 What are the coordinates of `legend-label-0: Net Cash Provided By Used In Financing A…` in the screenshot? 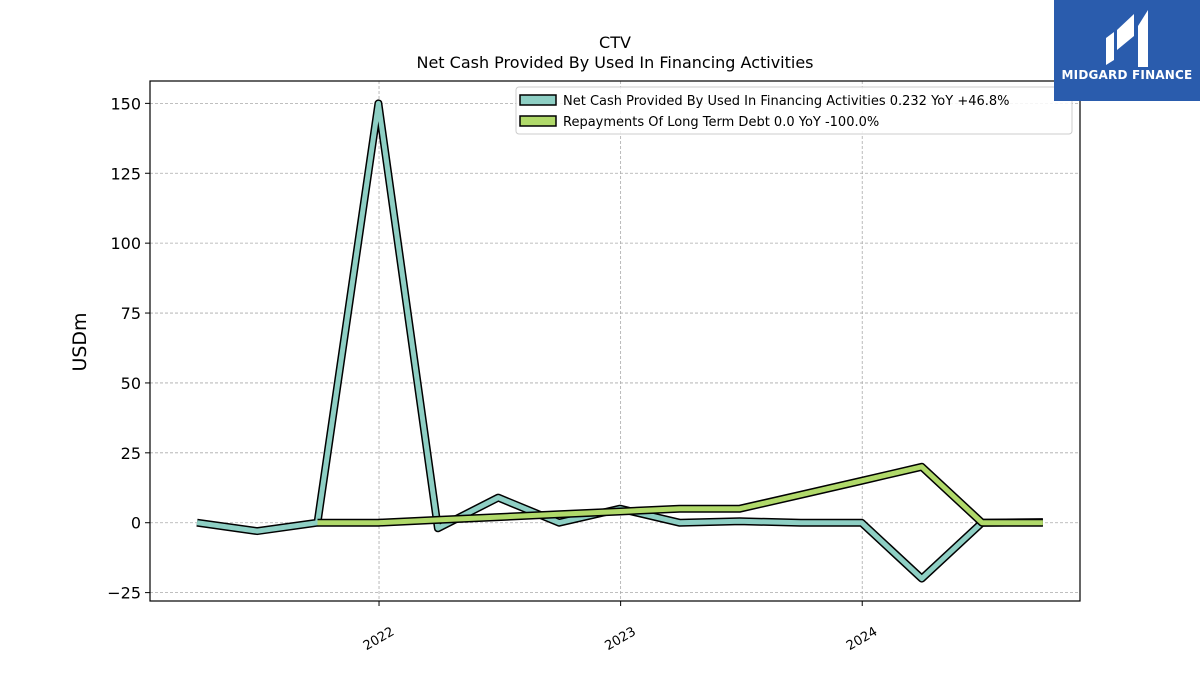 It's located at (786, 101).